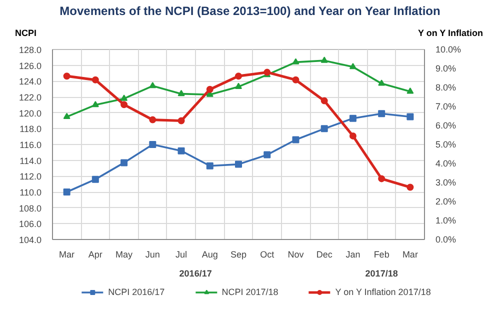 Image resolution: width=500 pixels, height=333 pixels. I want to click on y2-axis-title: Y on Y Inflation, so click(450, 33).